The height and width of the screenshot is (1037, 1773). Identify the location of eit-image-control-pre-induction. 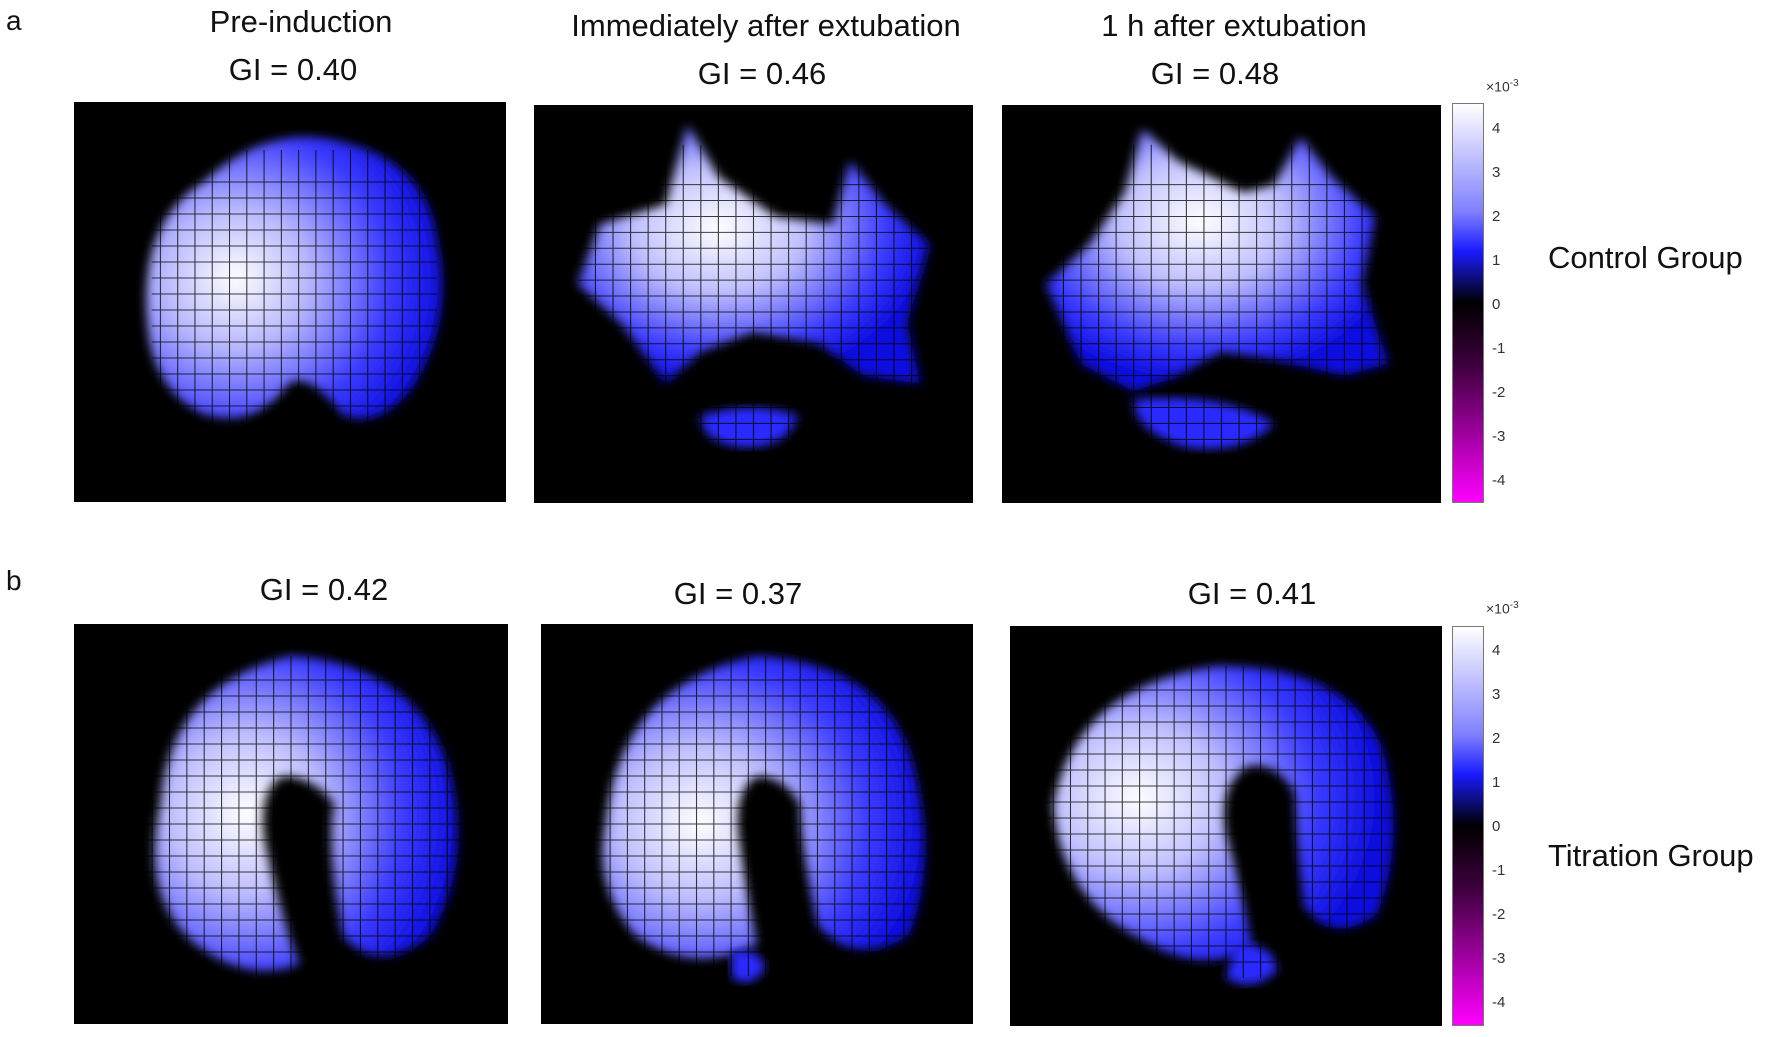
(290, 302).